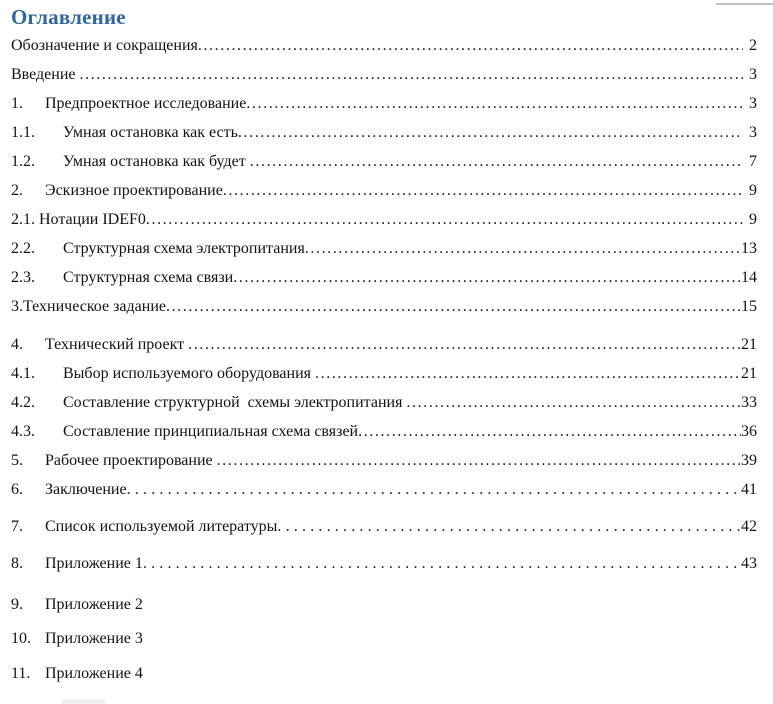  What do you see at coordinates (749, 563) in the screenshot?
I see `toc-page-number: 43` at bounding box center [749, 563].